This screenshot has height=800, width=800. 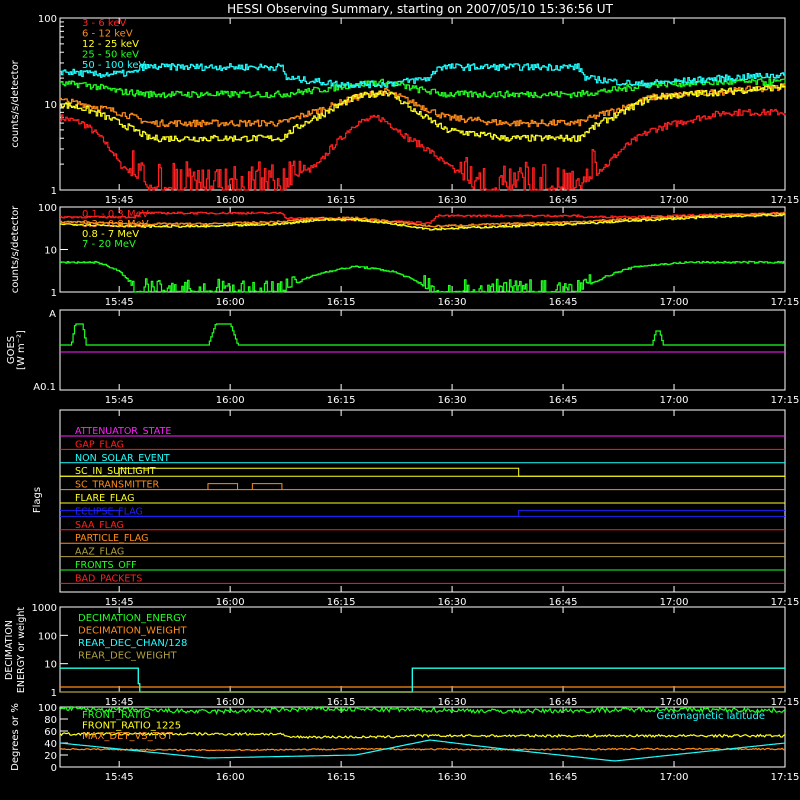 I want to click on legend-entry-p2: 0.8 - 7 MeV, so click(x=110, y=234).